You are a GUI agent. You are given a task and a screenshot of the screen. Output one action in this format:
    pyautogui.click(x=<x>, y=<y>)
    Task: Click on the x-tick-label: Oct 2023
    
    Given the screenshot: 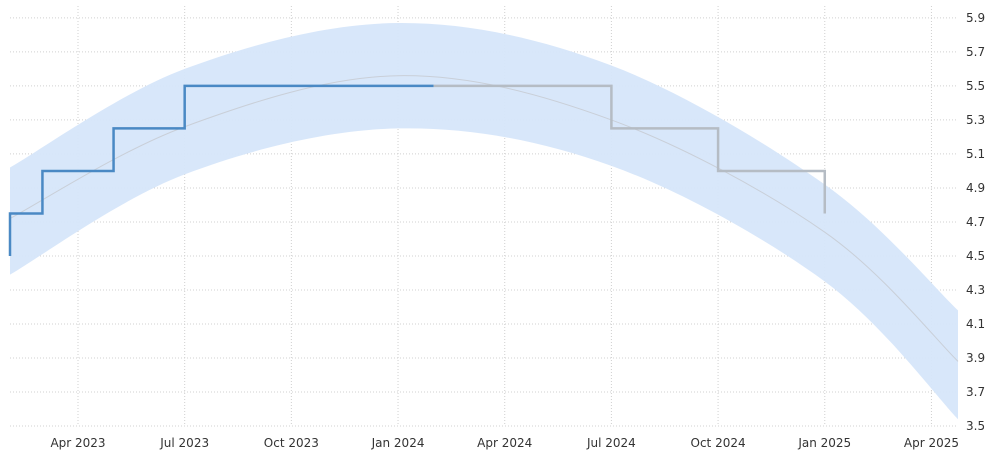 What is the action you would take?
    pyautogui.click(x=291, y=443)
    